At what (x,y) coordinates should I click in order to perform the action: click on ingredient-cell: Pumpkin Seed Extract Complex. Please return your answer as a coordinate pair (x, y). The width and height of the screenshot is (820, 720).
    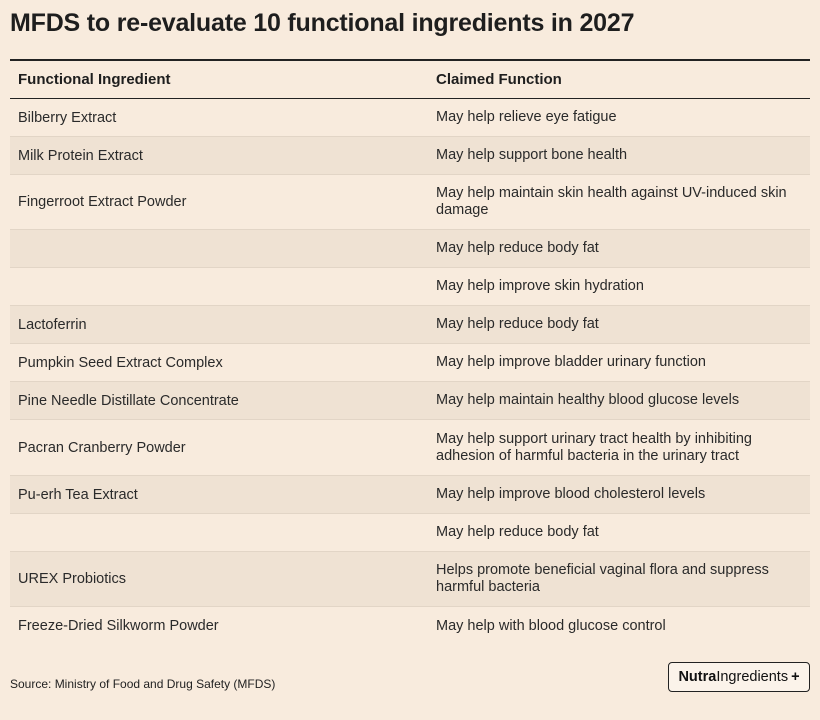
    Looking at the image, I should click on (120, 362).